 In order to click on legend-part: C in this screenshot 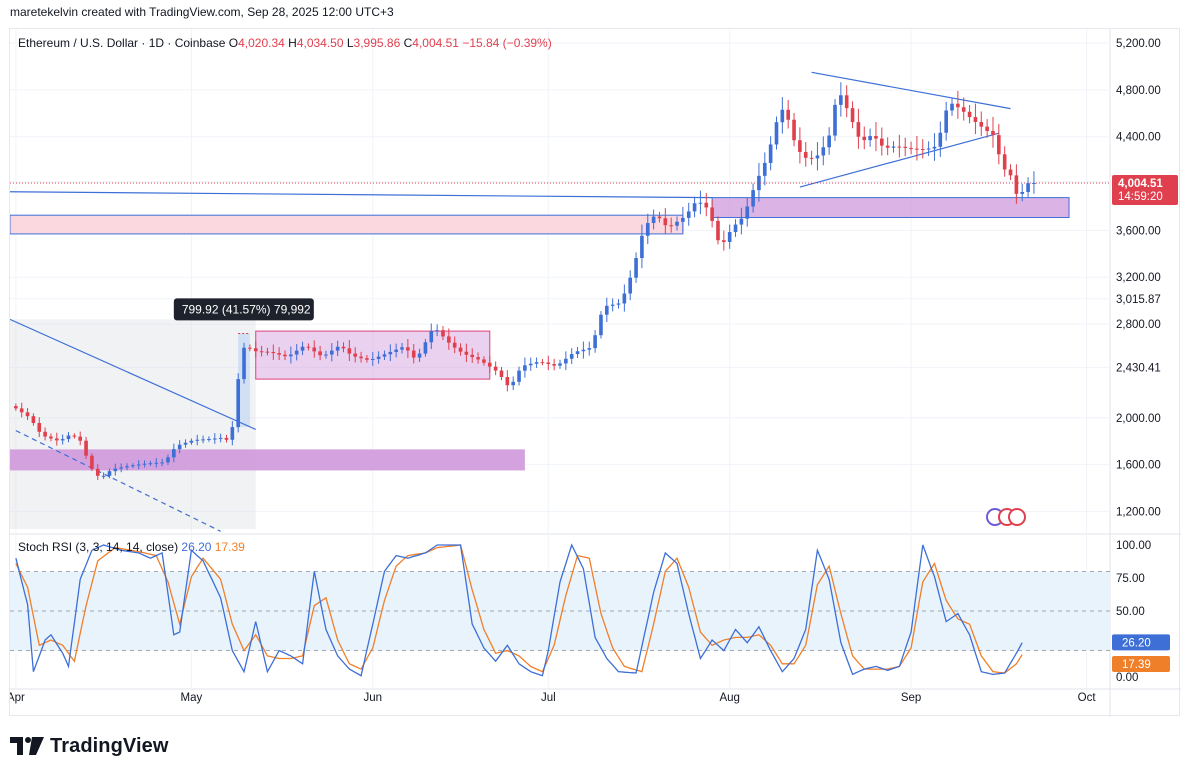, I will do `click(408, 43)`.